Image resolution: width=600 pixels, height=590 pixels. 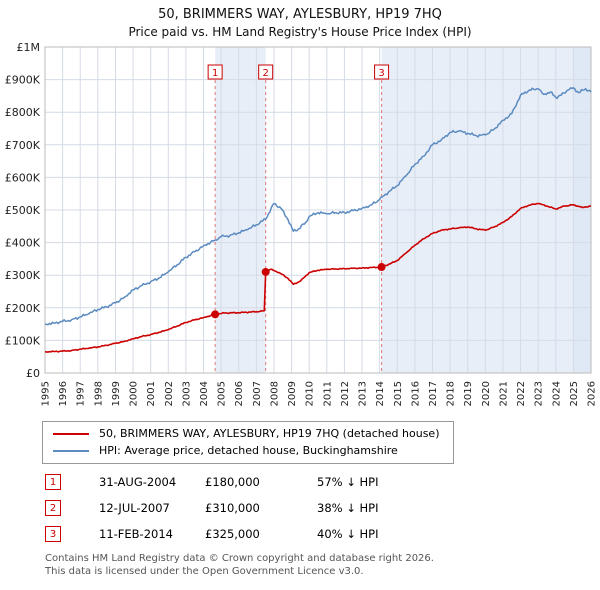 What do you see at coordinates (23, 80) in the screenshot?
I see `y-axis-label: £900K` at bounding box center [23, 80].